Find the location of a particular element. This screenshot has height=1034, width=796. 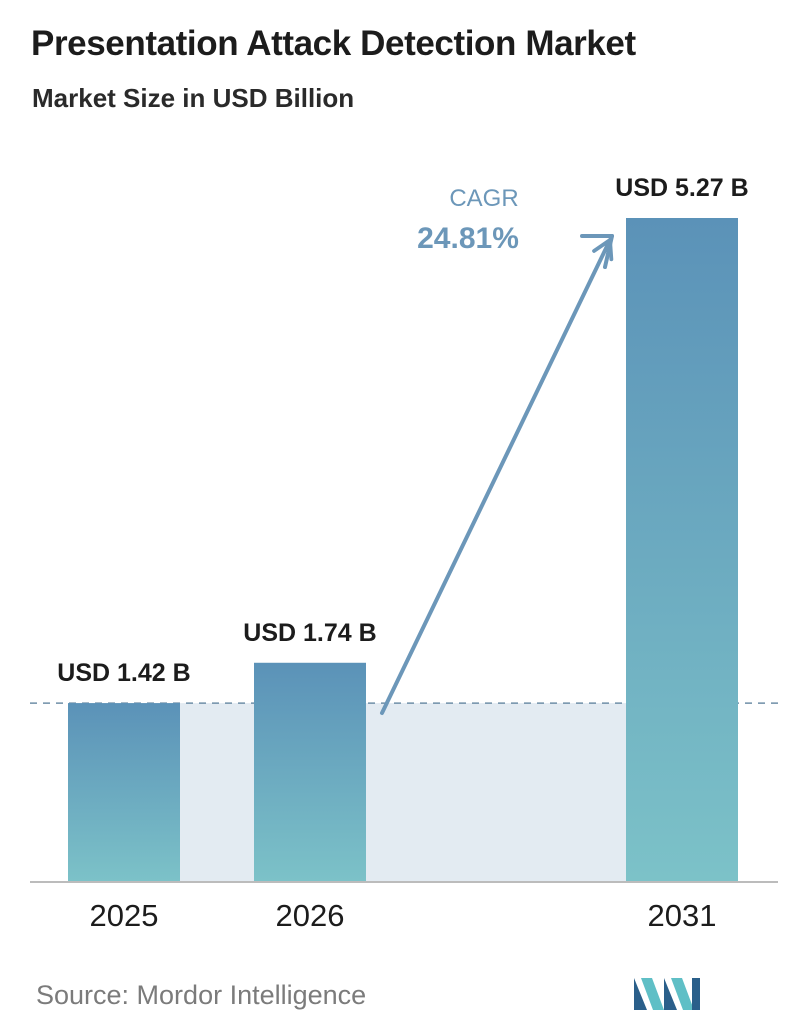

chart-title: Presentation Attack Detection Market is located at coordinates (333, 43).